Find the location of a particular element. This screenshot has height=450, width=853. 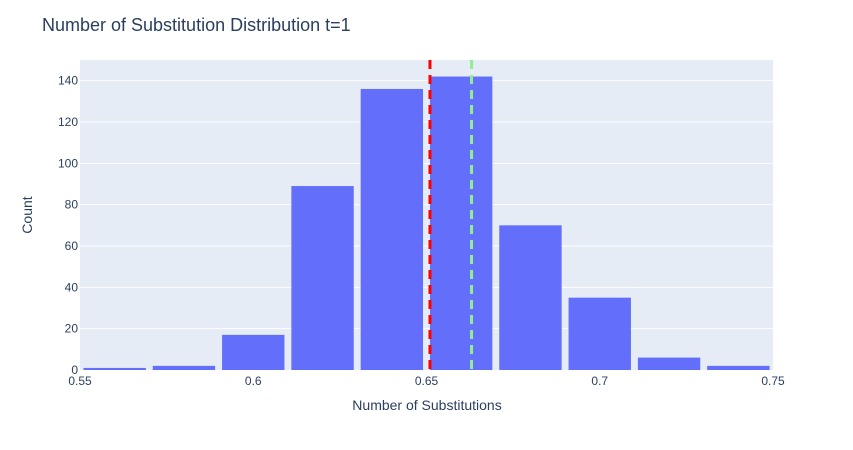

y-tick-label: 100 is located at coordinates (68, 163).